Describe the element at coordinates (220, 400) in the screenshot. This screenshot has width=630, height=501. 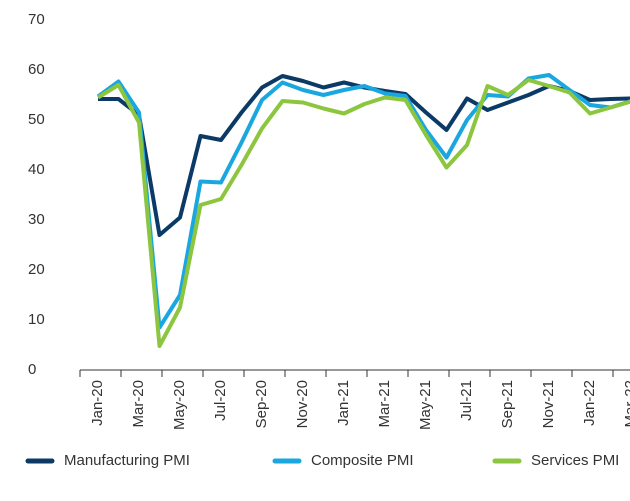
I see `x-tick-label: Jul-20` at that location.